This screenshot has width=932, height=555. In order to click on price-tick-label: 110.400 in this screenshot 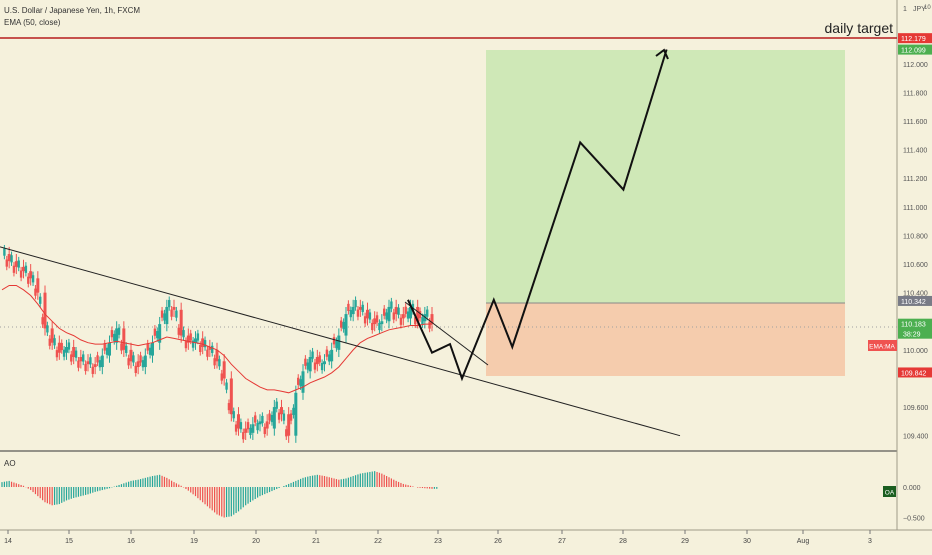, I will do `click(915, 294)`.